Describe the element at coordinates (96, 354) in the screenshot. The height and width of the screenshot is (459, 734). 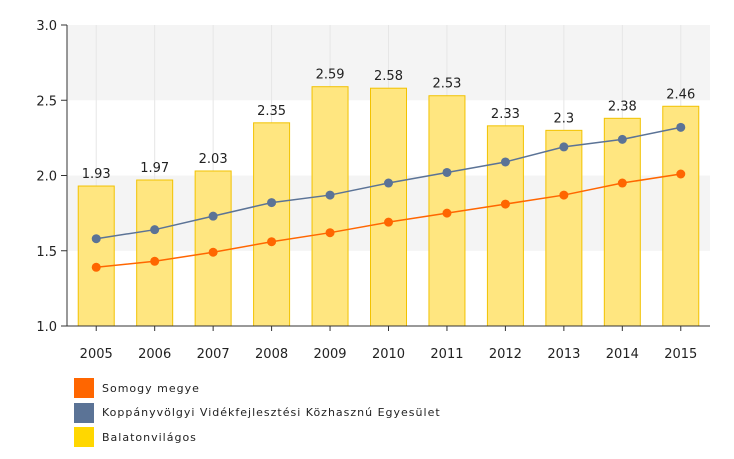
I see `x-tick-label-2005: 2005` at that location.